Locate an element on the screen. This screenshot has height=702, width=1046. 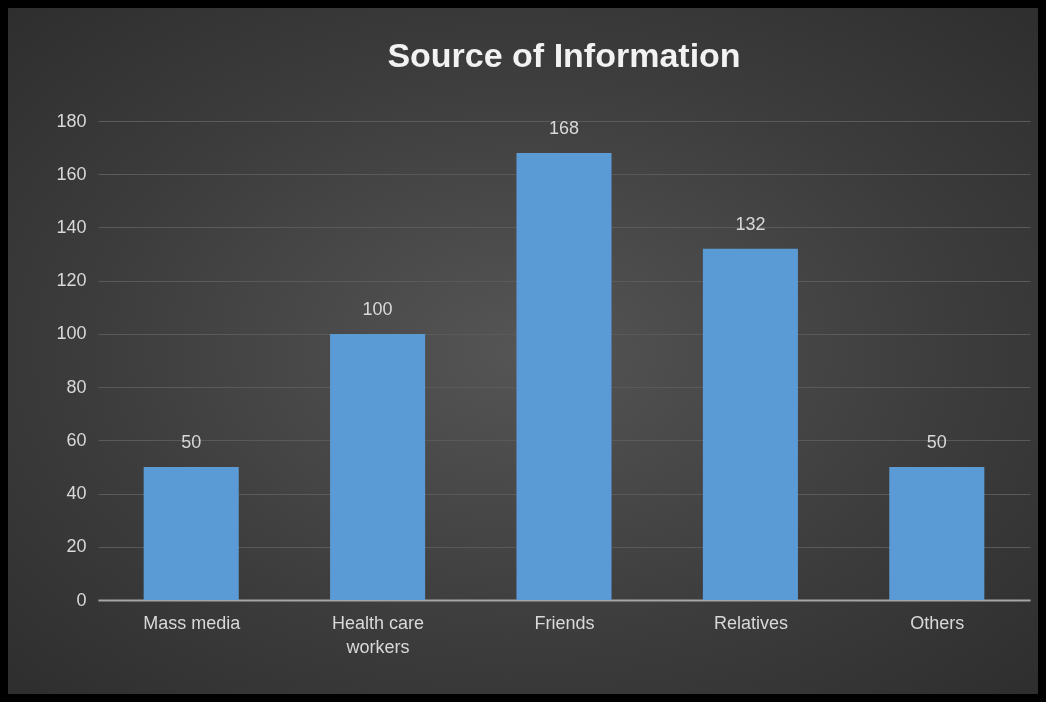
y-tick-label: 100 is located at coordinates (71, 333).